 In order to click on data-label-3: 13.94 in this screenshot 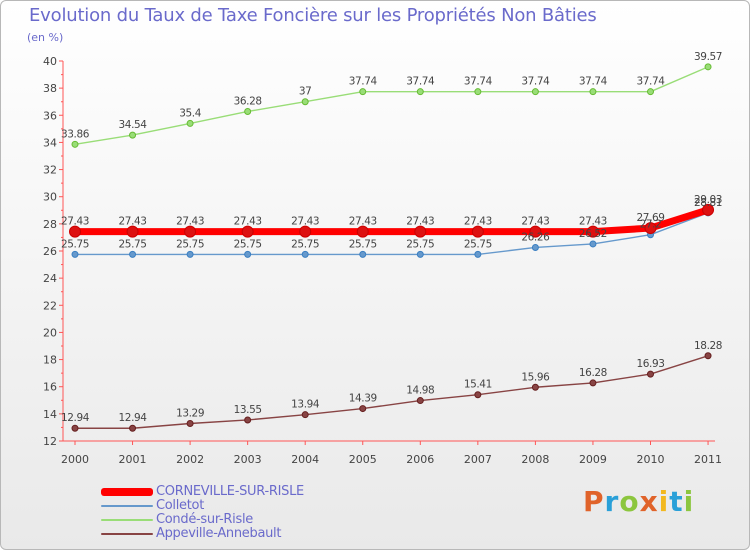, I will do `click(305, 405)`.